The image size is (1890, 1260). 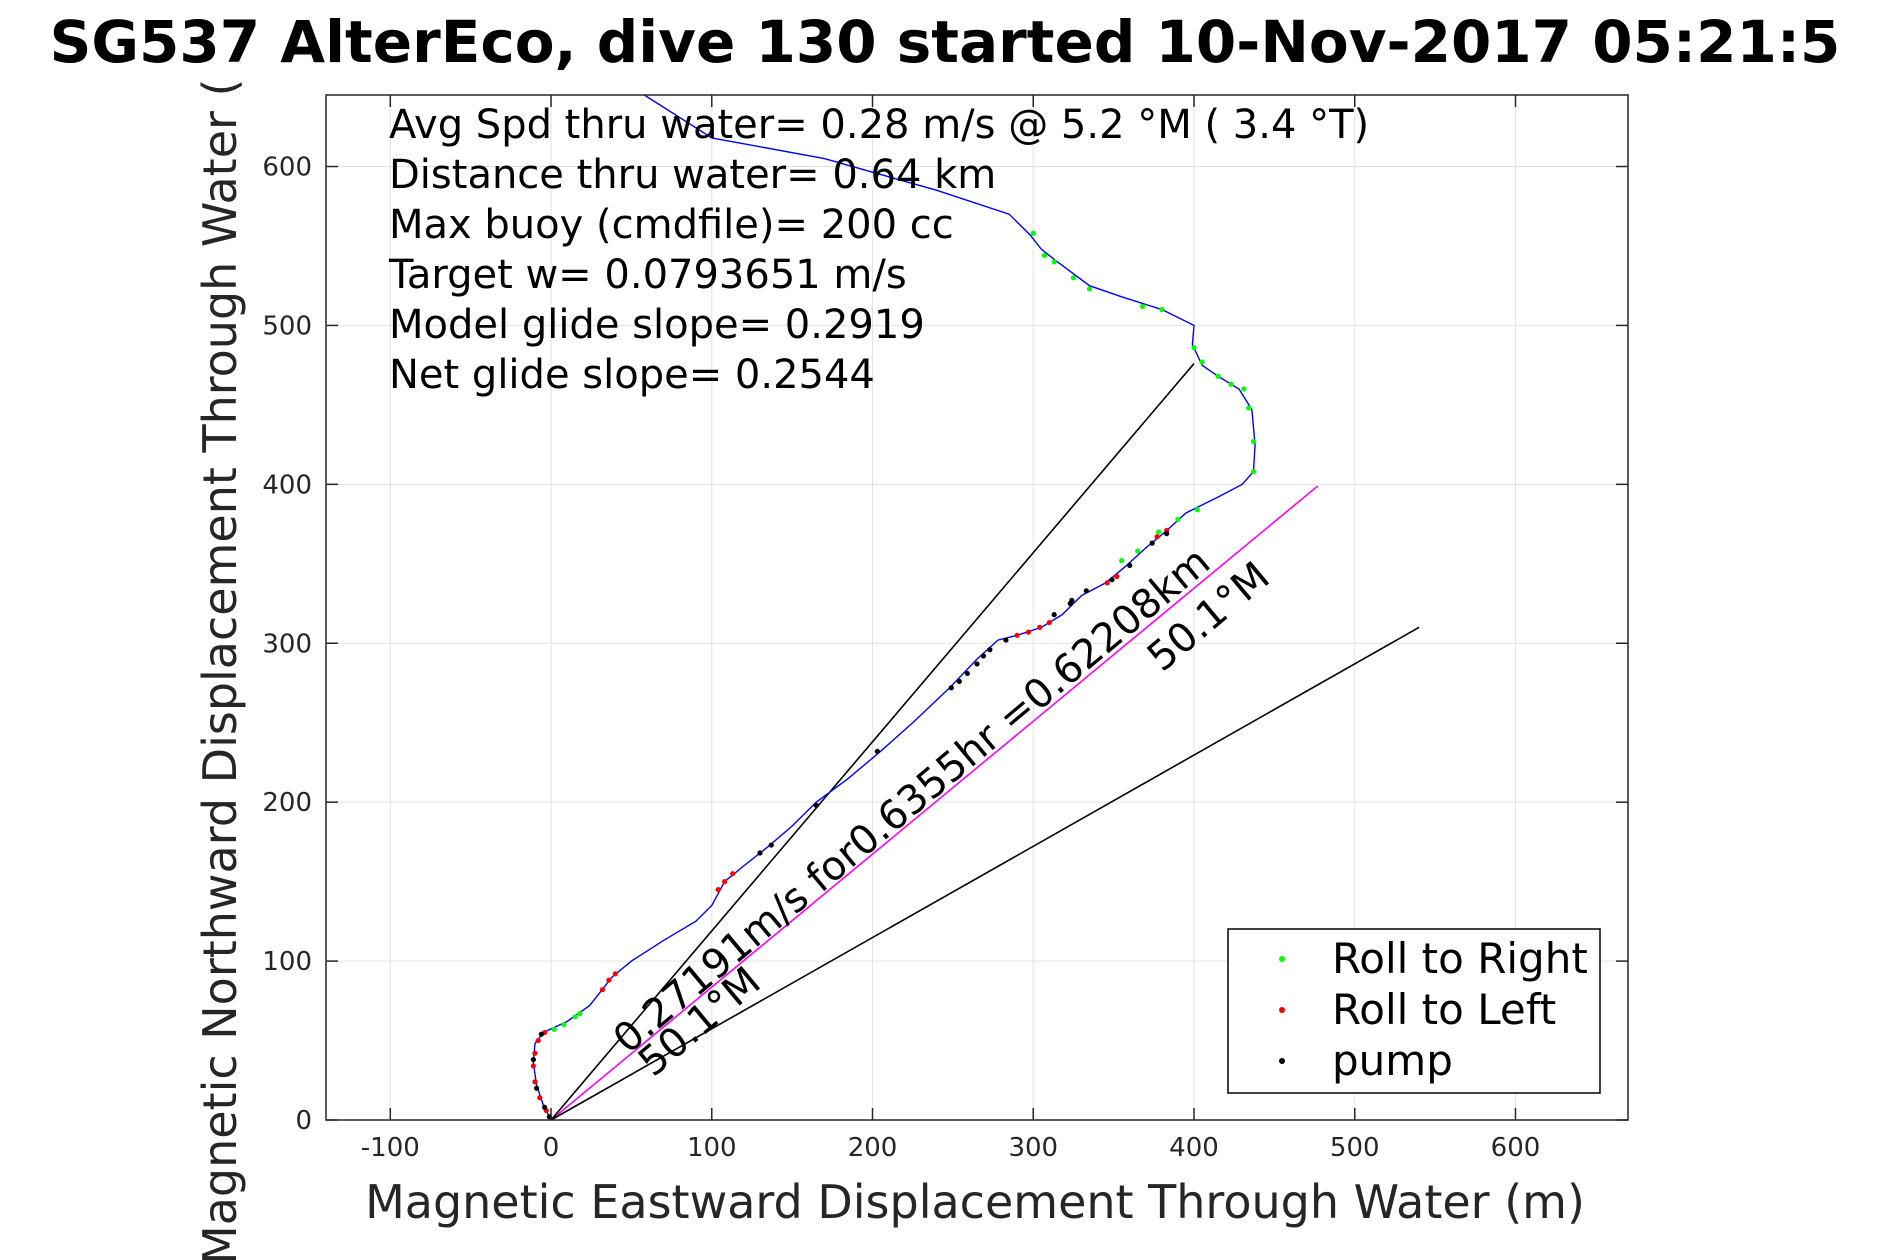 What do you see at coordinates (390, 1148) in the screenshot?
I see `x-tick-label: -100` at bounding box center [390, 1148].